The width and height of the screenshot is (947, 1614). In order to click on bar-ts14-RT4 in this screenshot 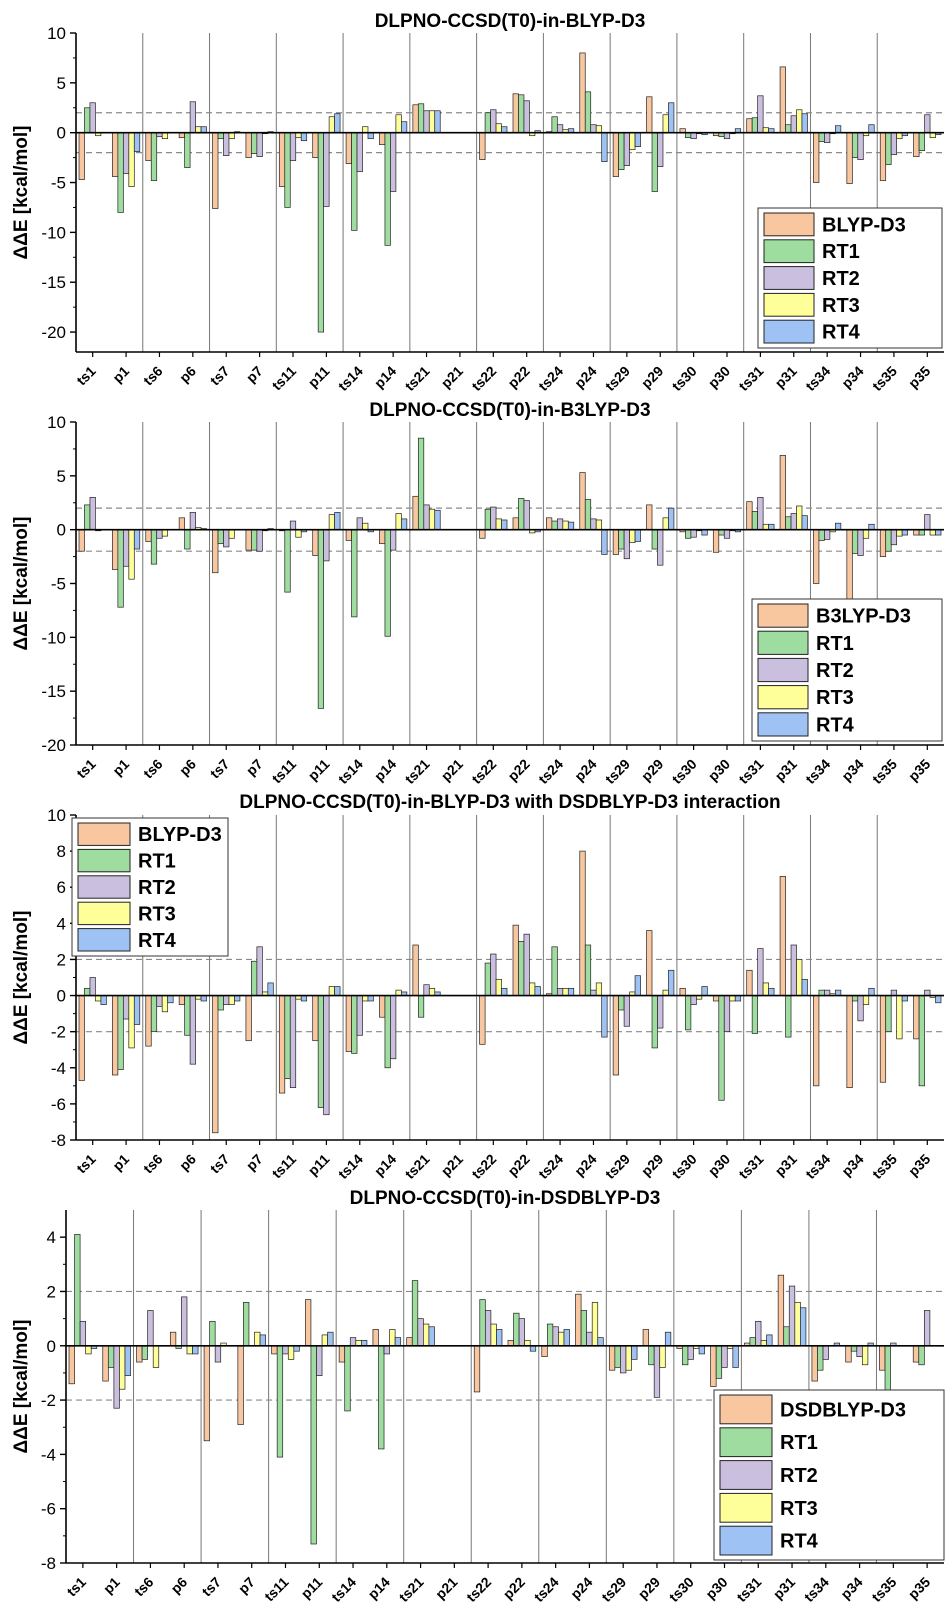, I will do `click(370, 136)`.